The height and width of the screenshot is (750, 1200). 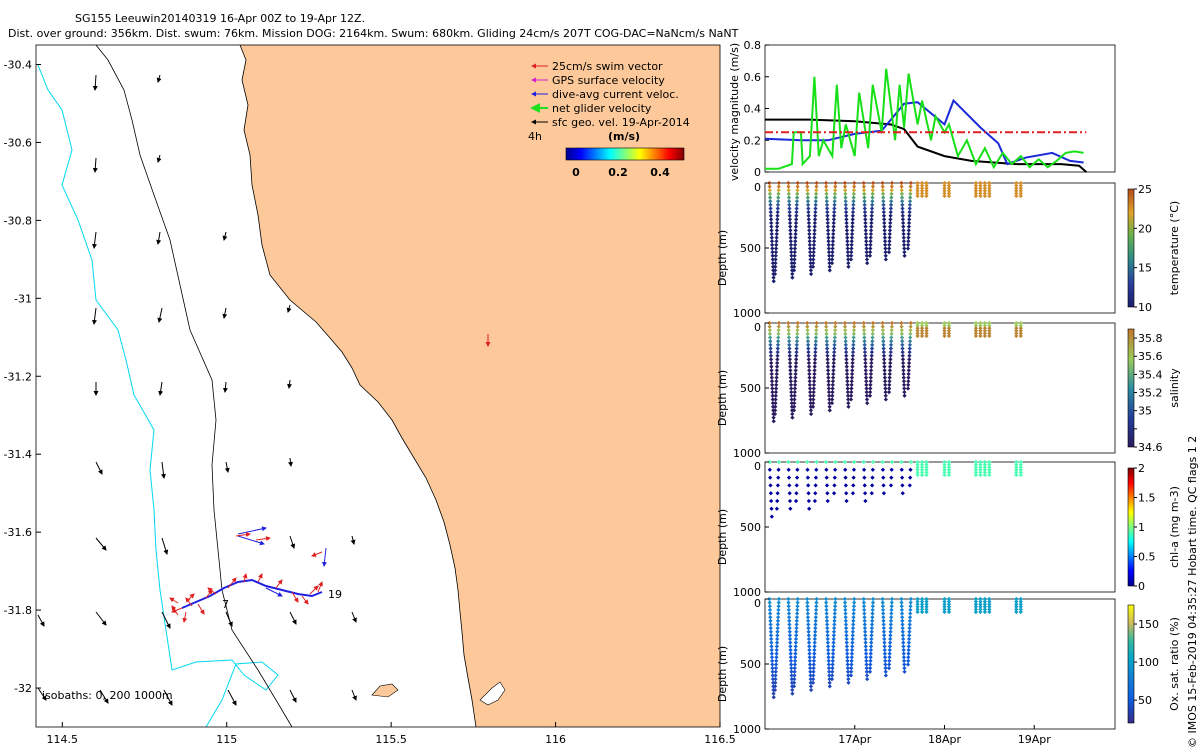 What do you see at coordinates (1145, 228) in the screenshot?
I see `profile-colorbar-tick-label: 20` at bounding box center [1145, 228].